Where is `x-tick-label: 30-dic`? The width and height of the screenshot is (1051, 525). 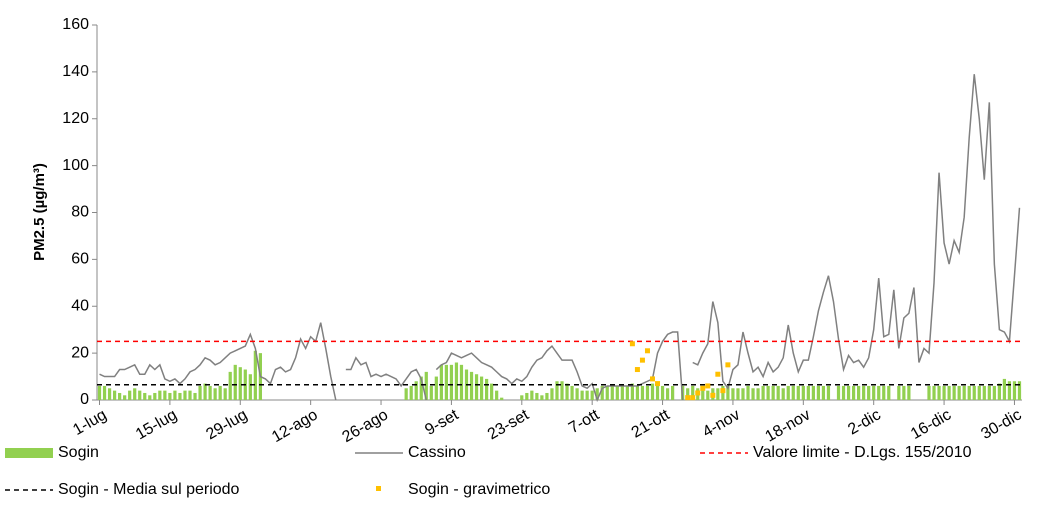
x-tick-label: 30-dic is located at coordinates (1001, 424).